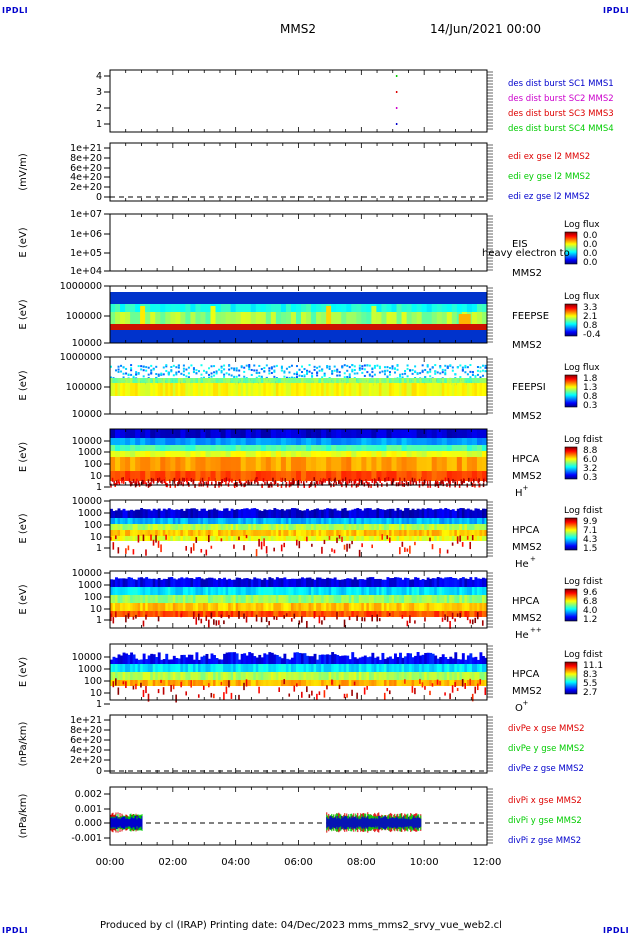 Image resolution: width=630 pixels, height=935 pixels. I want to click on species-label: He, so click(522, 564).